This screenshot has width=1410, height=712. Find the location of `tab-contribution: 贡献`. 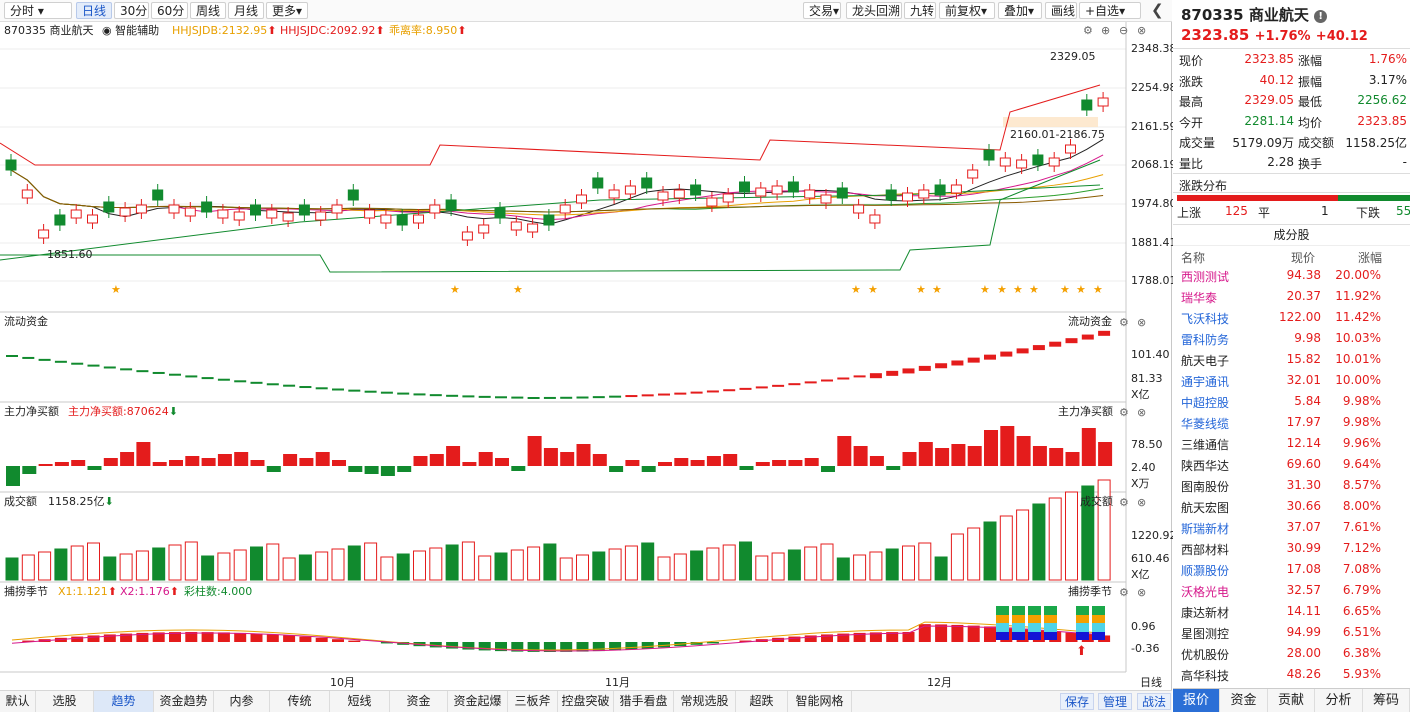

tab-contribution: 贡献 is located at coordinates (1291, 700).